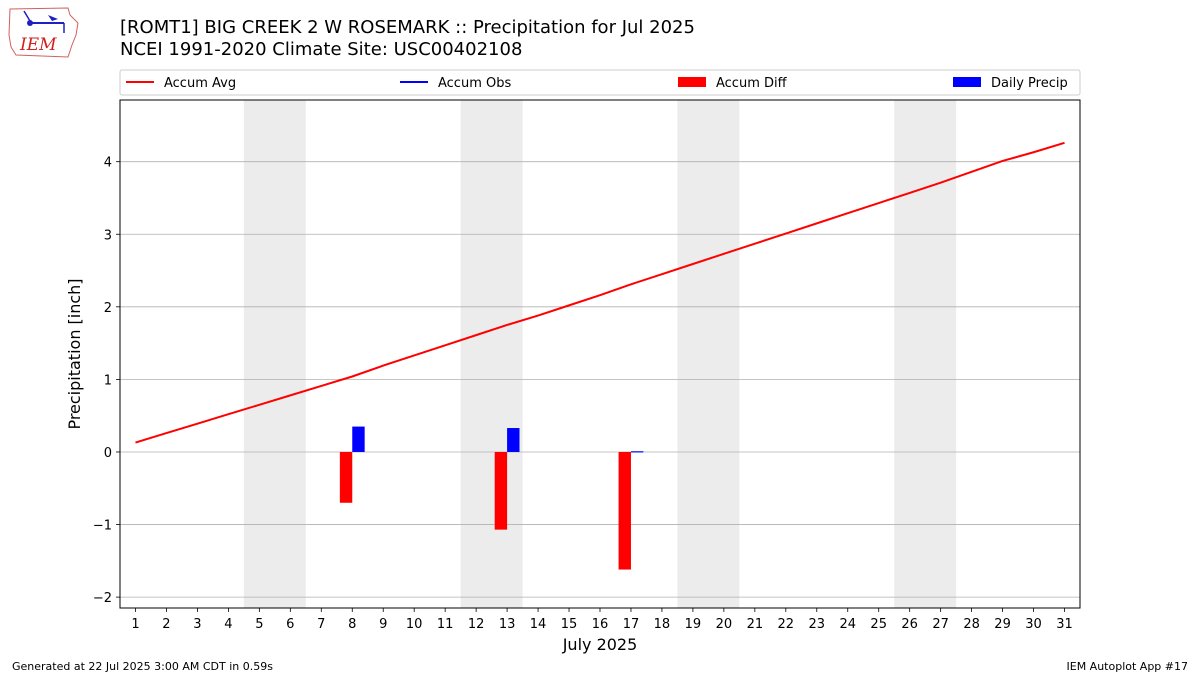  I want to click on x-tick-label: 7, so click(321, 624).